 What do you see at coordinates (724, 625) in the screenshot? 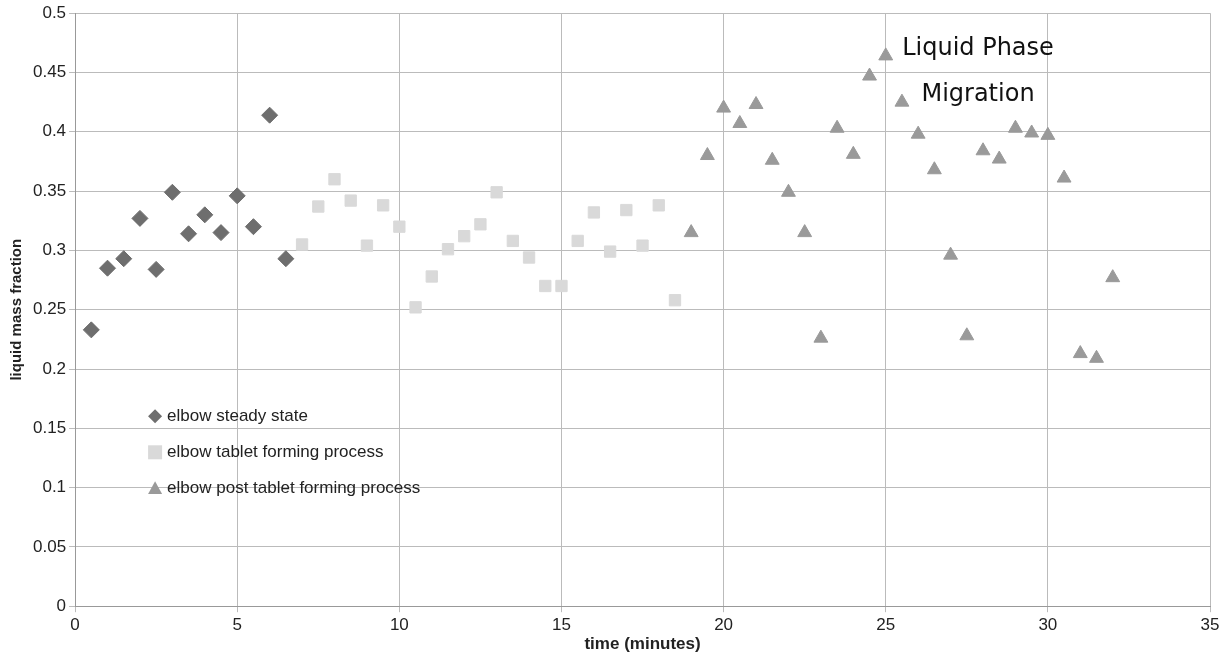
I see `x-tick-label: 20` at bounding box center [724, 625].